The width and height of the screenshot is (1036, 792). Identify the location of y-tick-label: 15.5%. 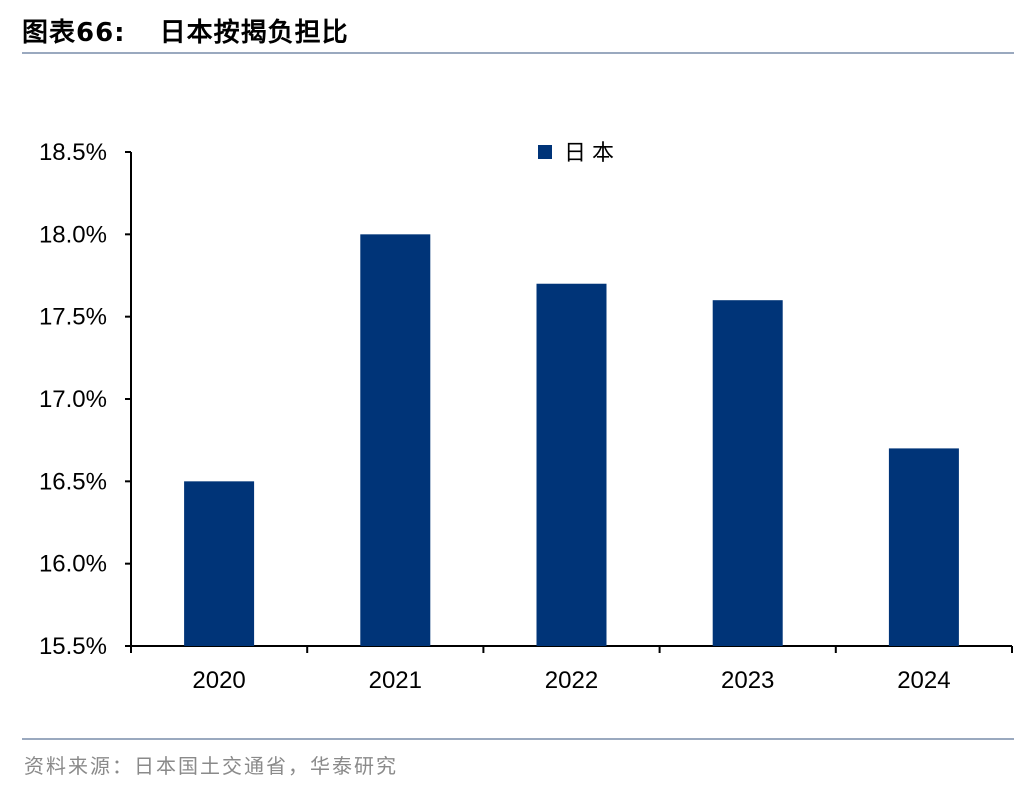
(73, 646).